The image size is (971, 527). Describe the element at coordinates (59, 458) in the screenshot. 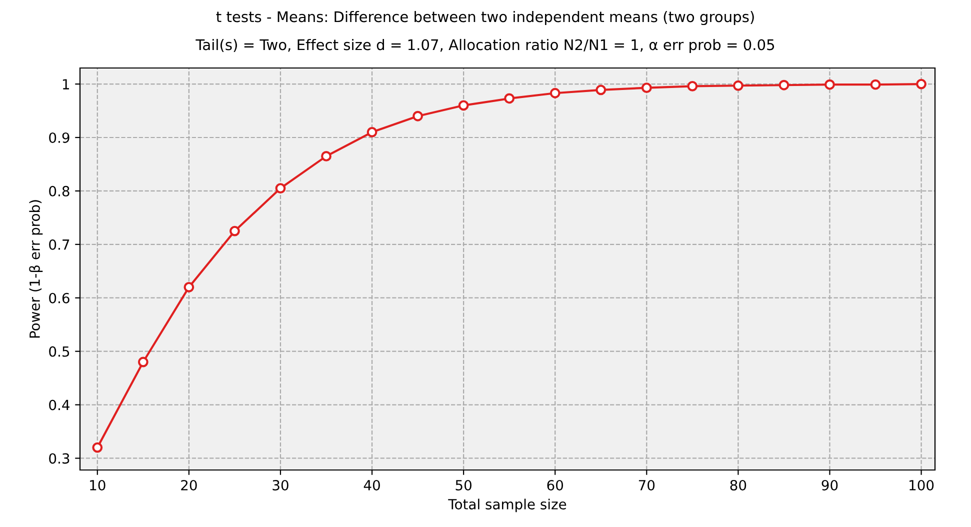

I see `y-tick-label: 0.3` at that location.